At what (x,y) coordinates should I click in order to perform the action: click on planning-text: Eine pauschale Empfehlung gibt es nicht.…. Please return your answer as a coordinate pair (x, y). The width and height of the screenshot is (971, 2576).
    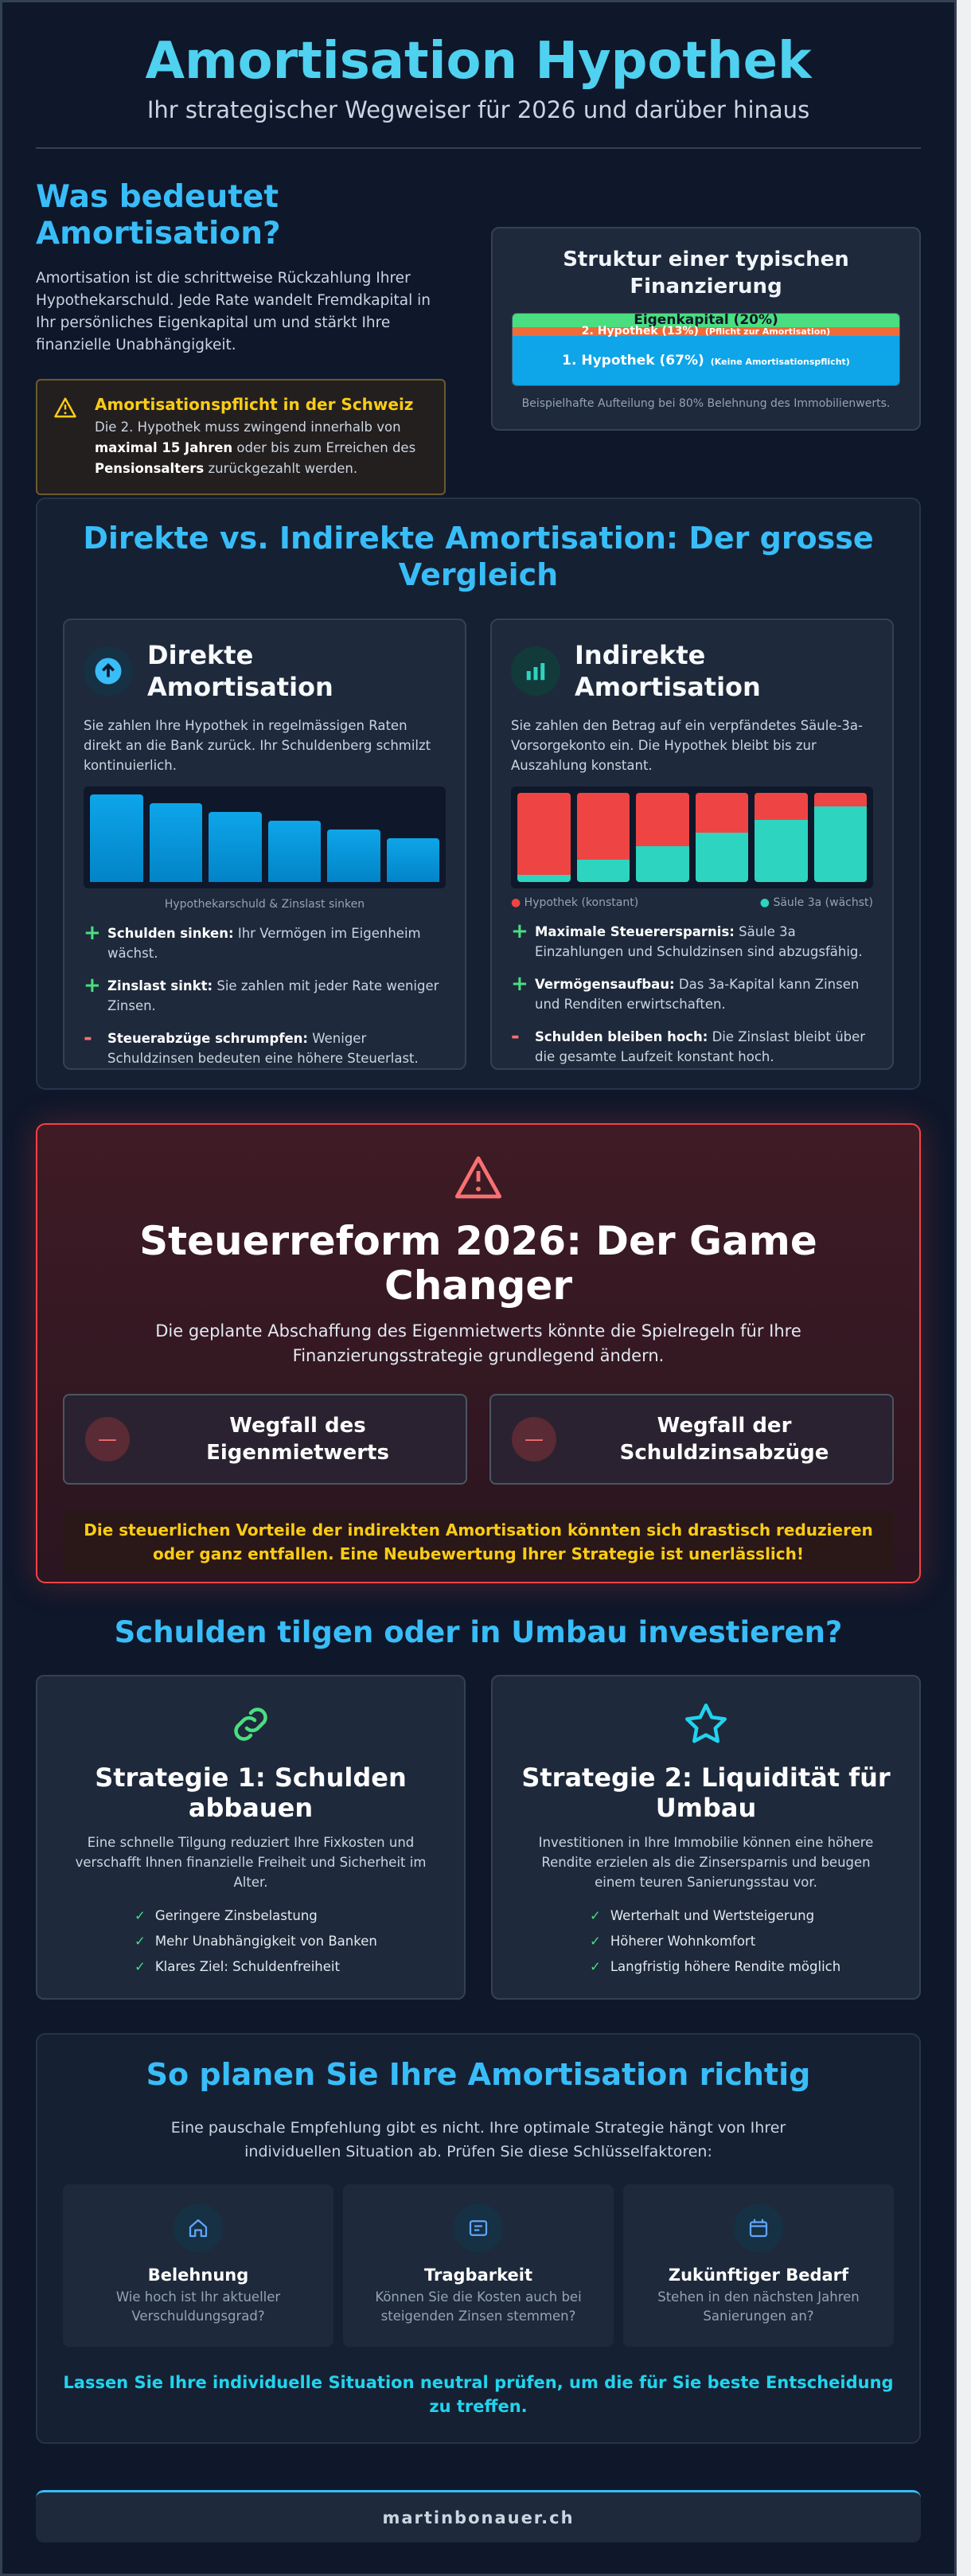
    Looking at the image, I should click on (478, 2139).